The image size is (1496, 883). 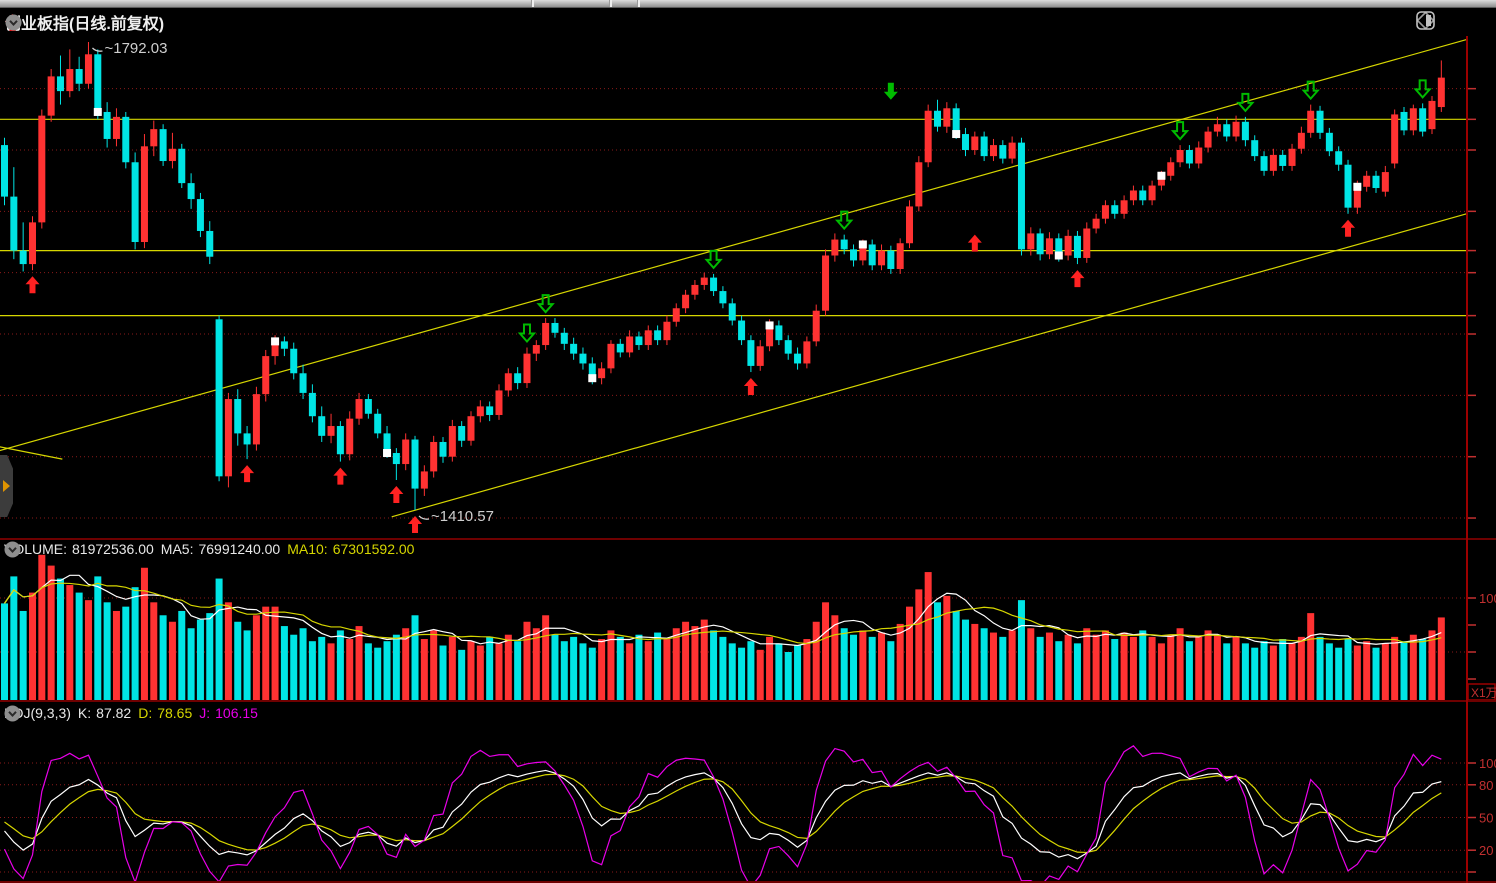 I want to click on expand-arrow-icon, so click(x=6, y=486).